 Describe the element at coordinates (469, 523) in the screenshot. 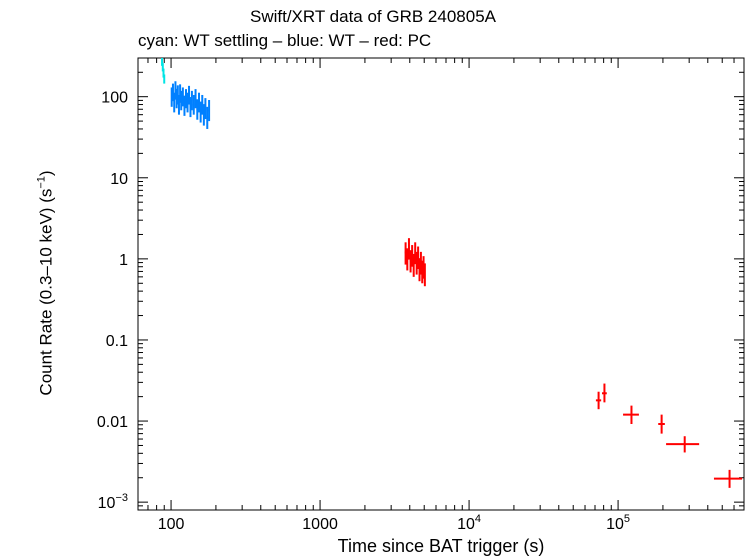

I see `x-tick-label: 10⁴` at that location.